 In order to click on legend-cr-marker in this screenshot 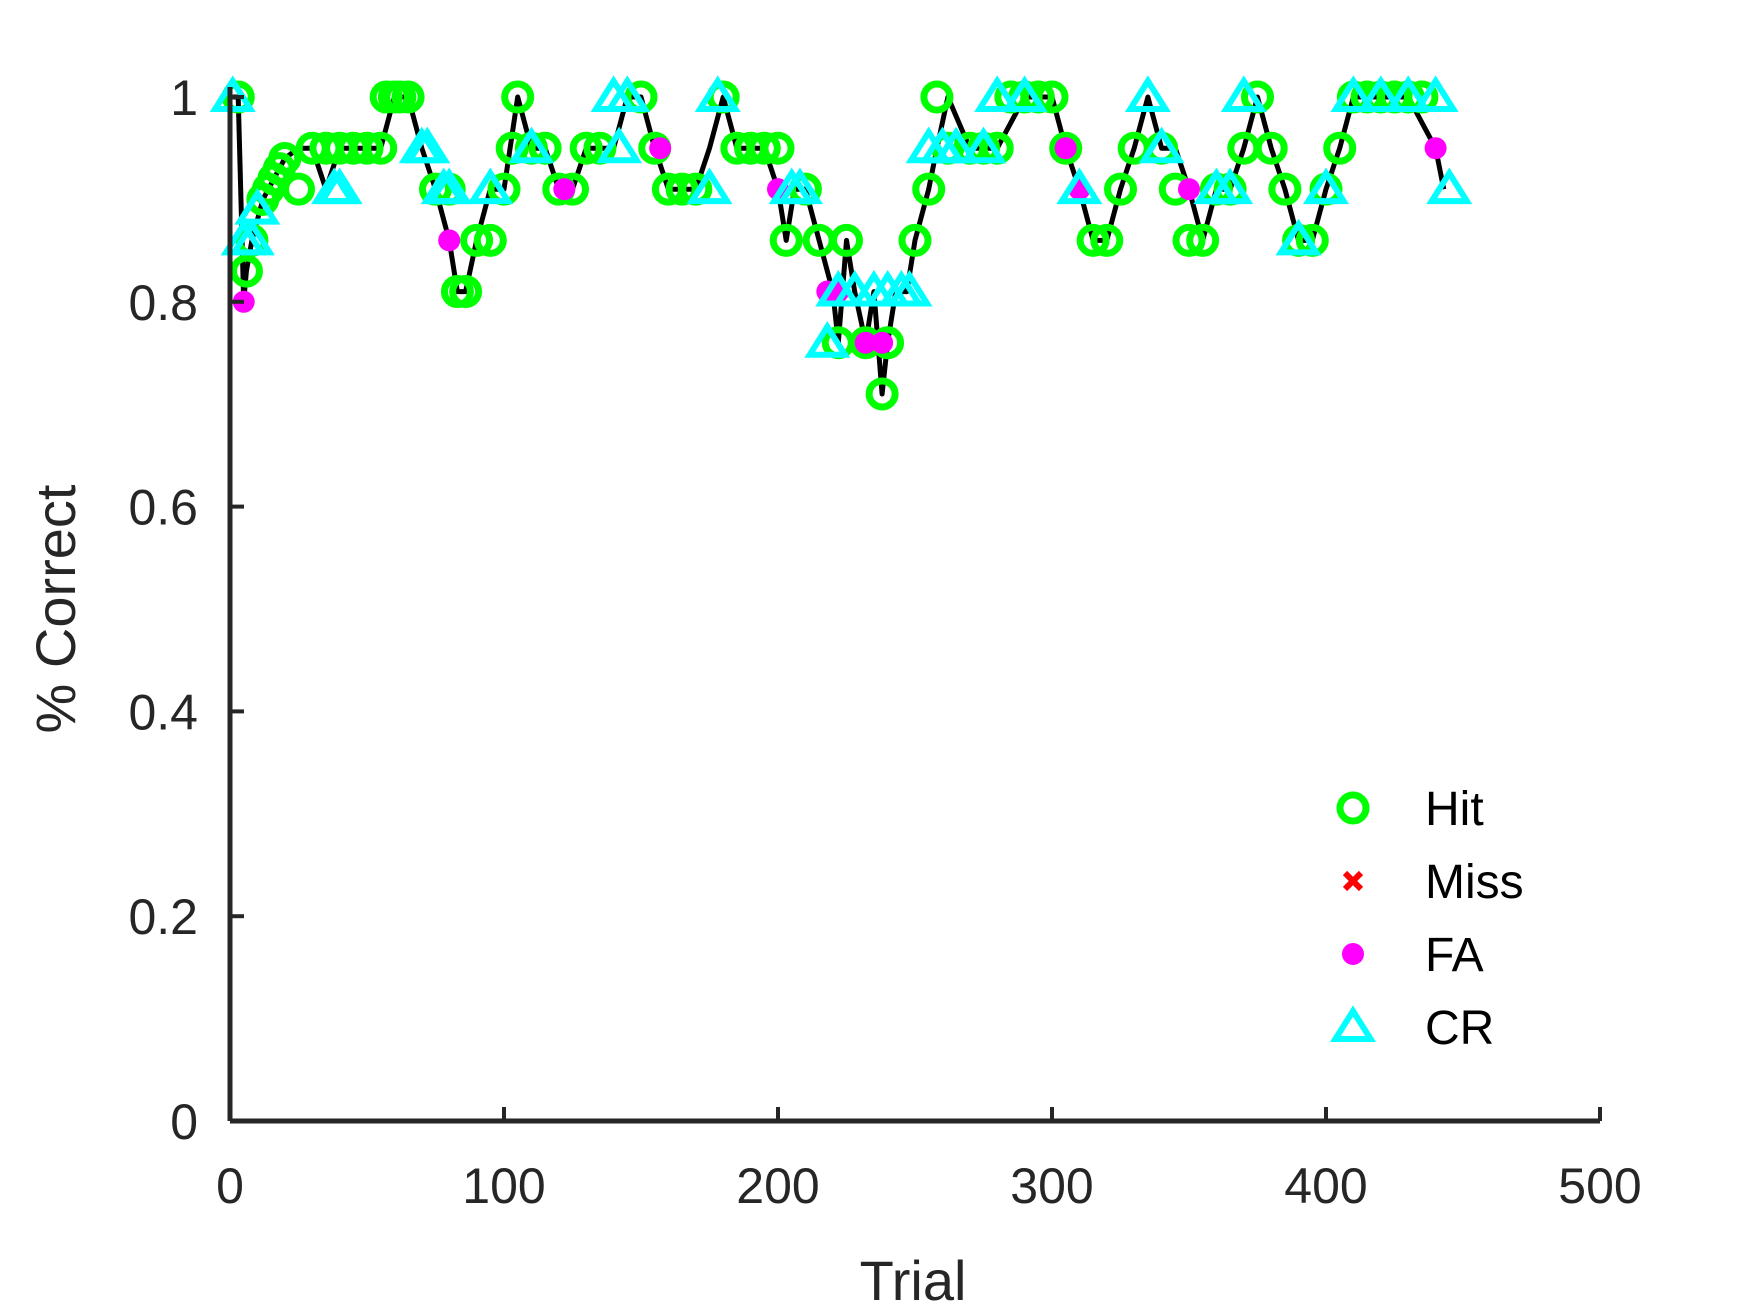, I will do `click(1353, 1023)`.